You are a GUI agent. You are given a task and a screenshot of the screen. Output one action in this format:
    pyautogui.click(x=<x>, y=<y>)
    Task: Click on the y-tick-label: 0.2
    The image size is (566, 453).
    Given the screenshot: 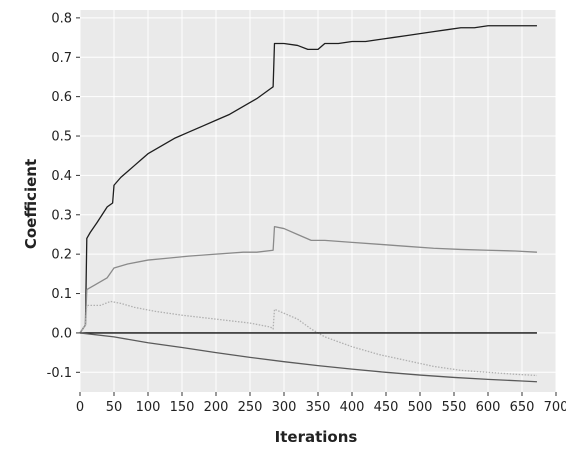 What is the action you would take?
    pyautogui.click(x=61, y=255)
    